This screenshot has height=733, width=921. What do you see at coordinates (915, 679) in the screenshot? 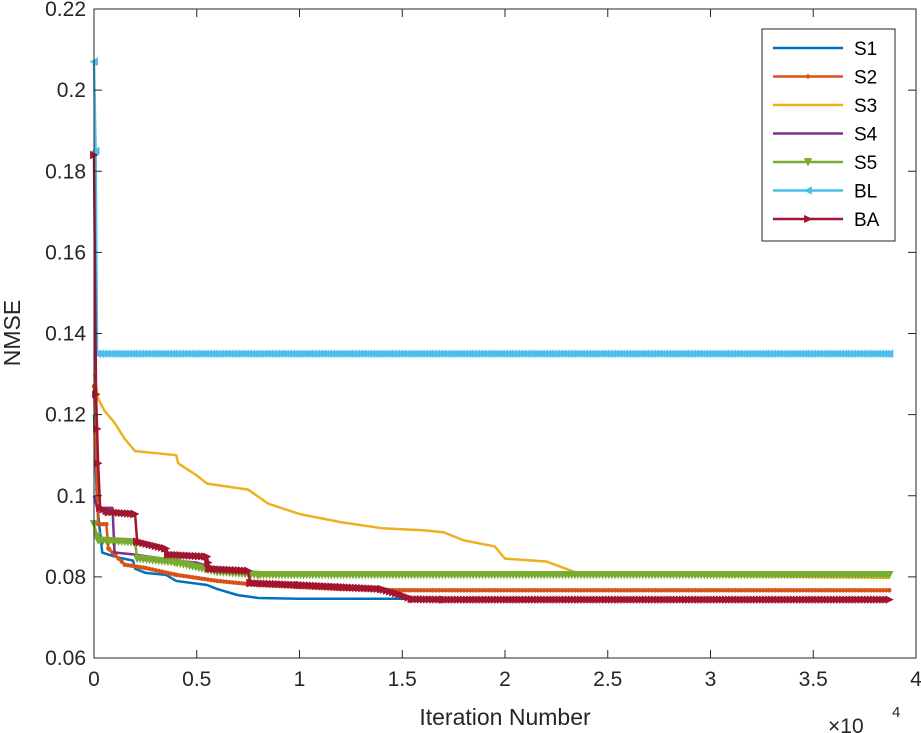
I see `x-tick-label: 4` at bounding box center [915, 679].